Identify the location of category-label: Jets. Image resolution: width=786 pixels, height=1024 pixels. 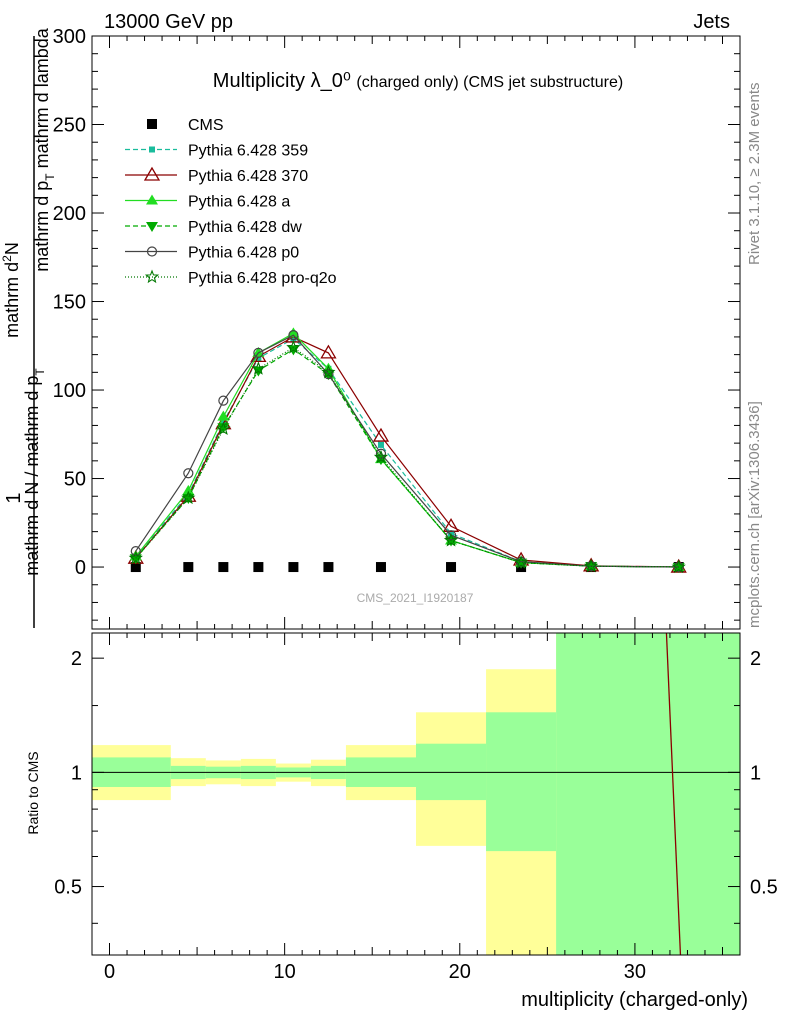
(711, 22).